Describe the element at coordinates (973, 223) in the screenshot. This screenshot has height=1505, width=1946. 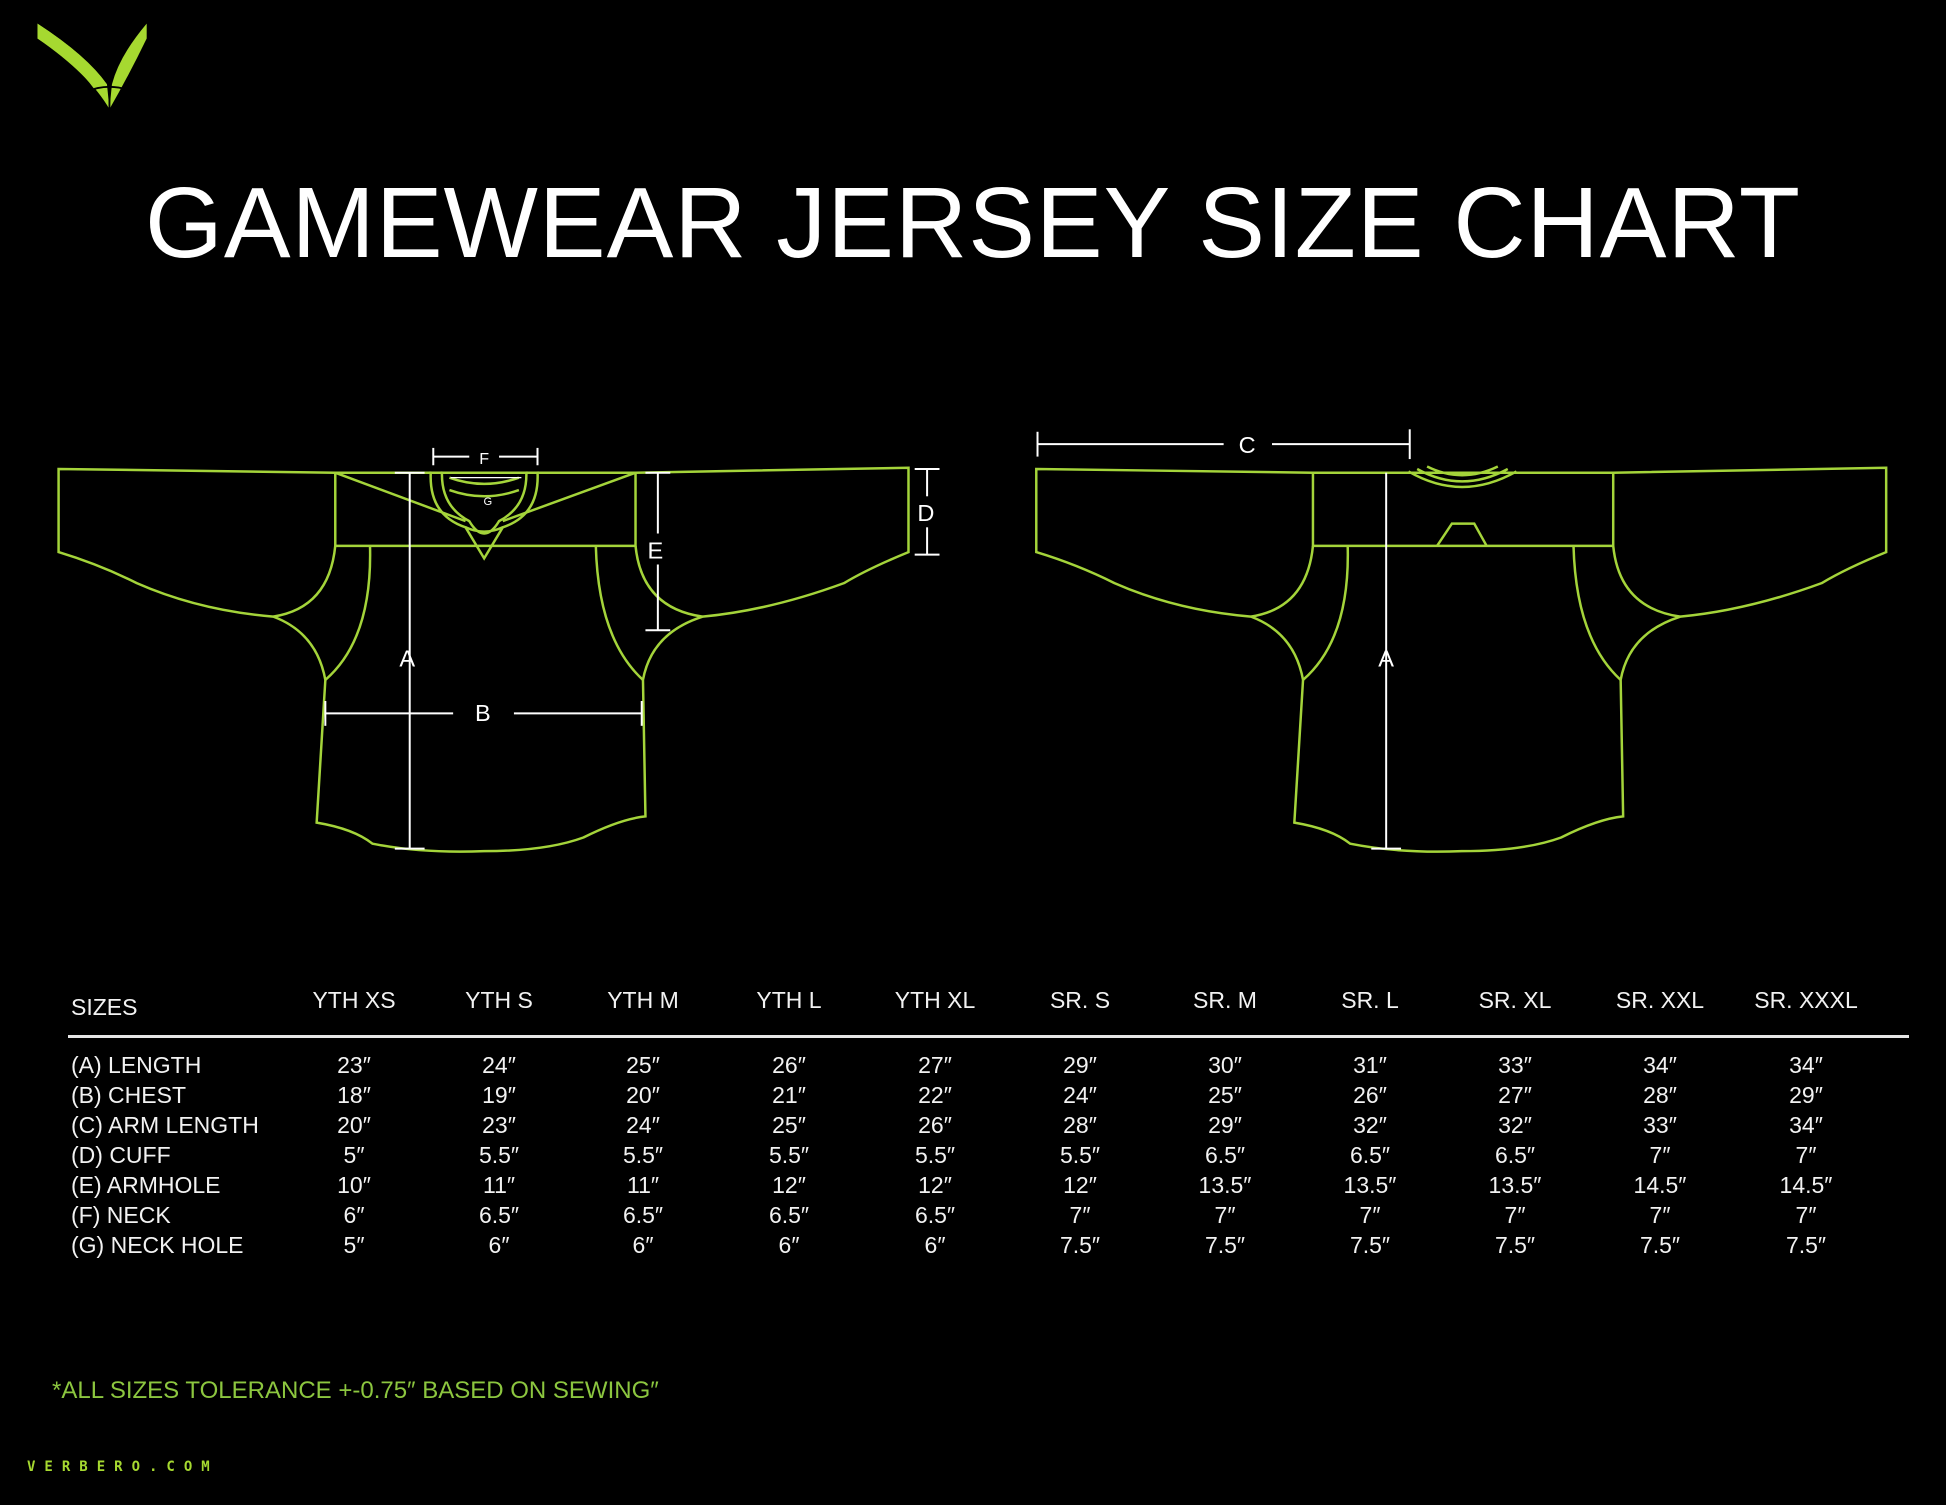
I see `page-title: GAMEWEAR JERSEY SIZE CHART` at that location.